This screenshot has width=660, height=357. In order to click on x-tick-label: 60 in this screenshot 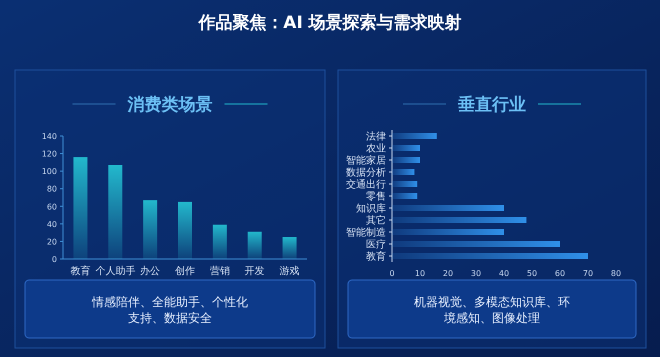, I will do `click(560, 273)`.